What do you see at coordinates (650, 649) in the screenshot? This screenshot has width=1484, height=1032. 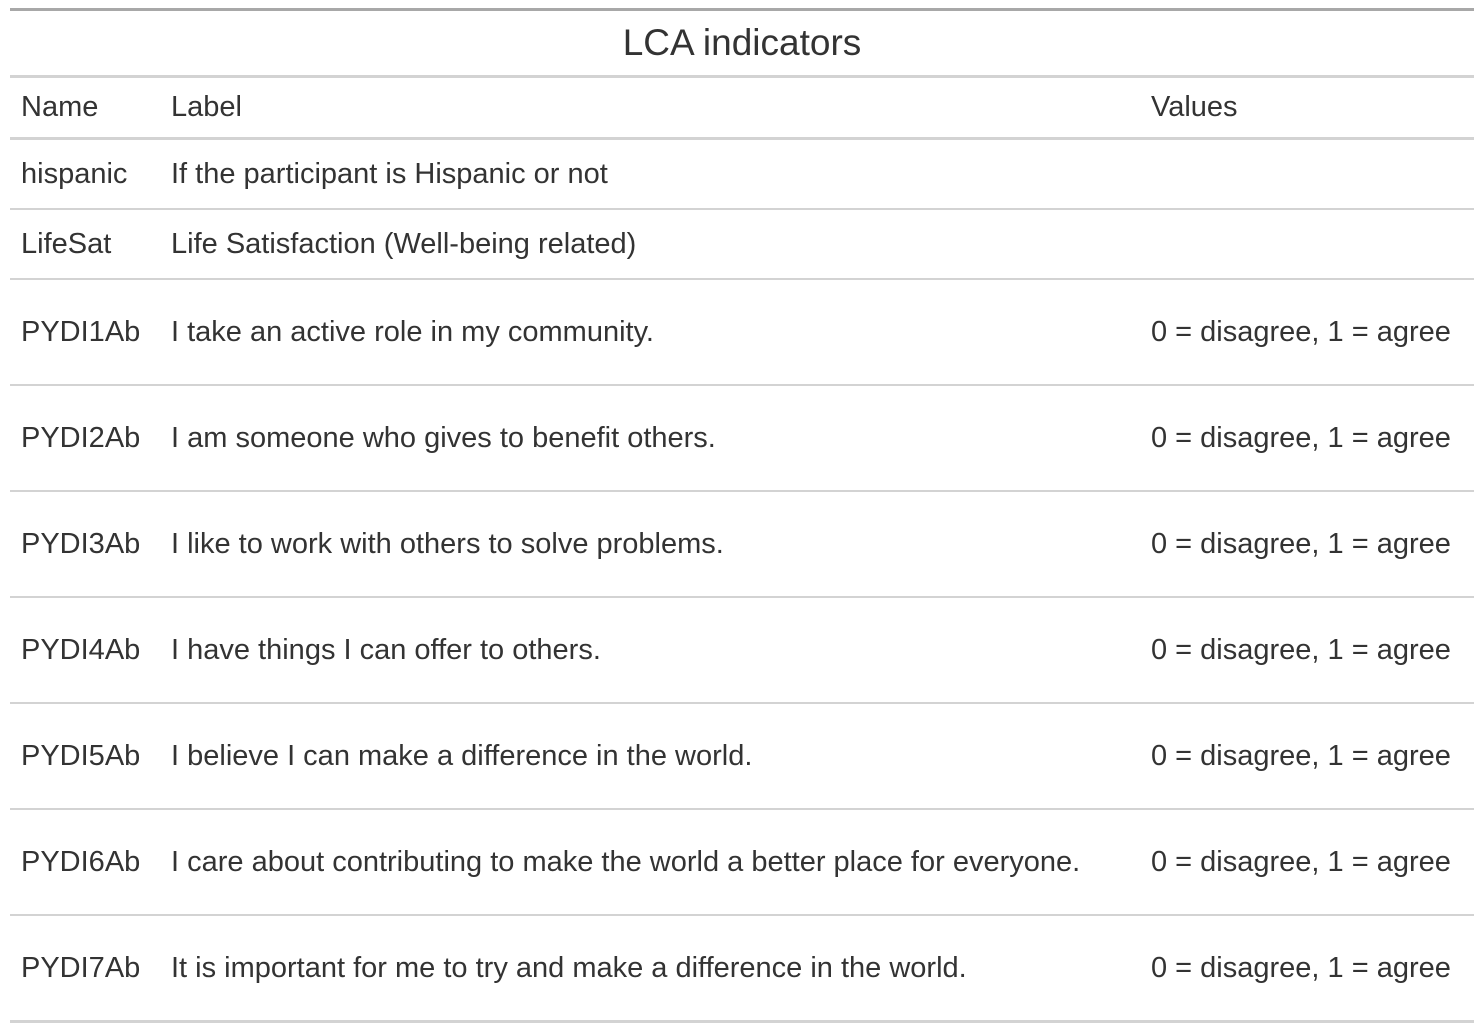 I see `cell-label: I have things I can offer to others.` at bounding box center [650, 649].